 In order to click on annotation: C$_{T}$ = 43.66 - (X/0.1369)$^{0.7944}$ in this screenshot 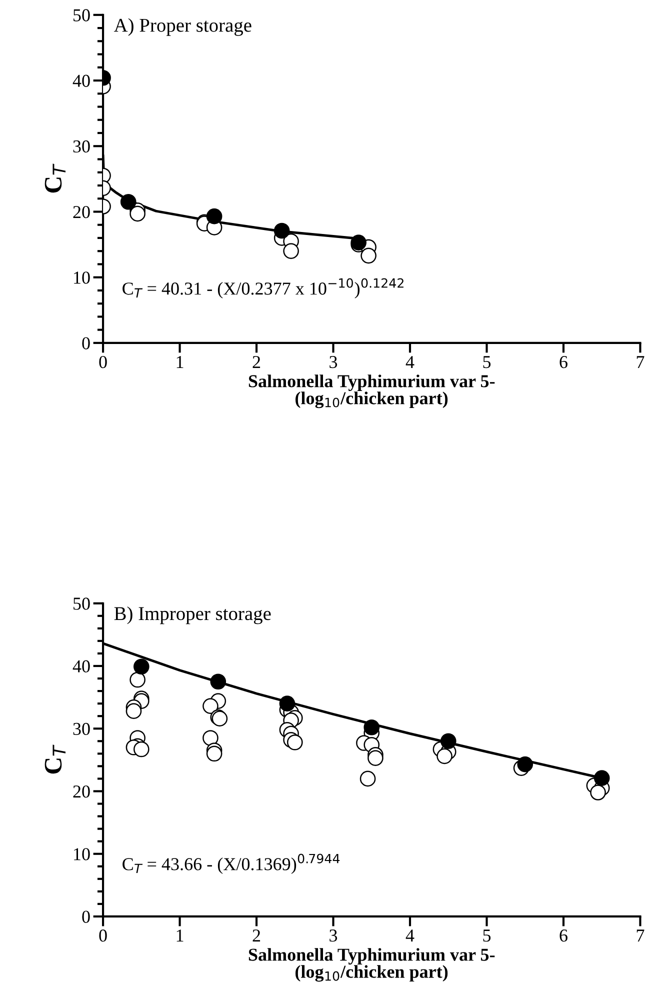, I will do `click(231, 864)`.